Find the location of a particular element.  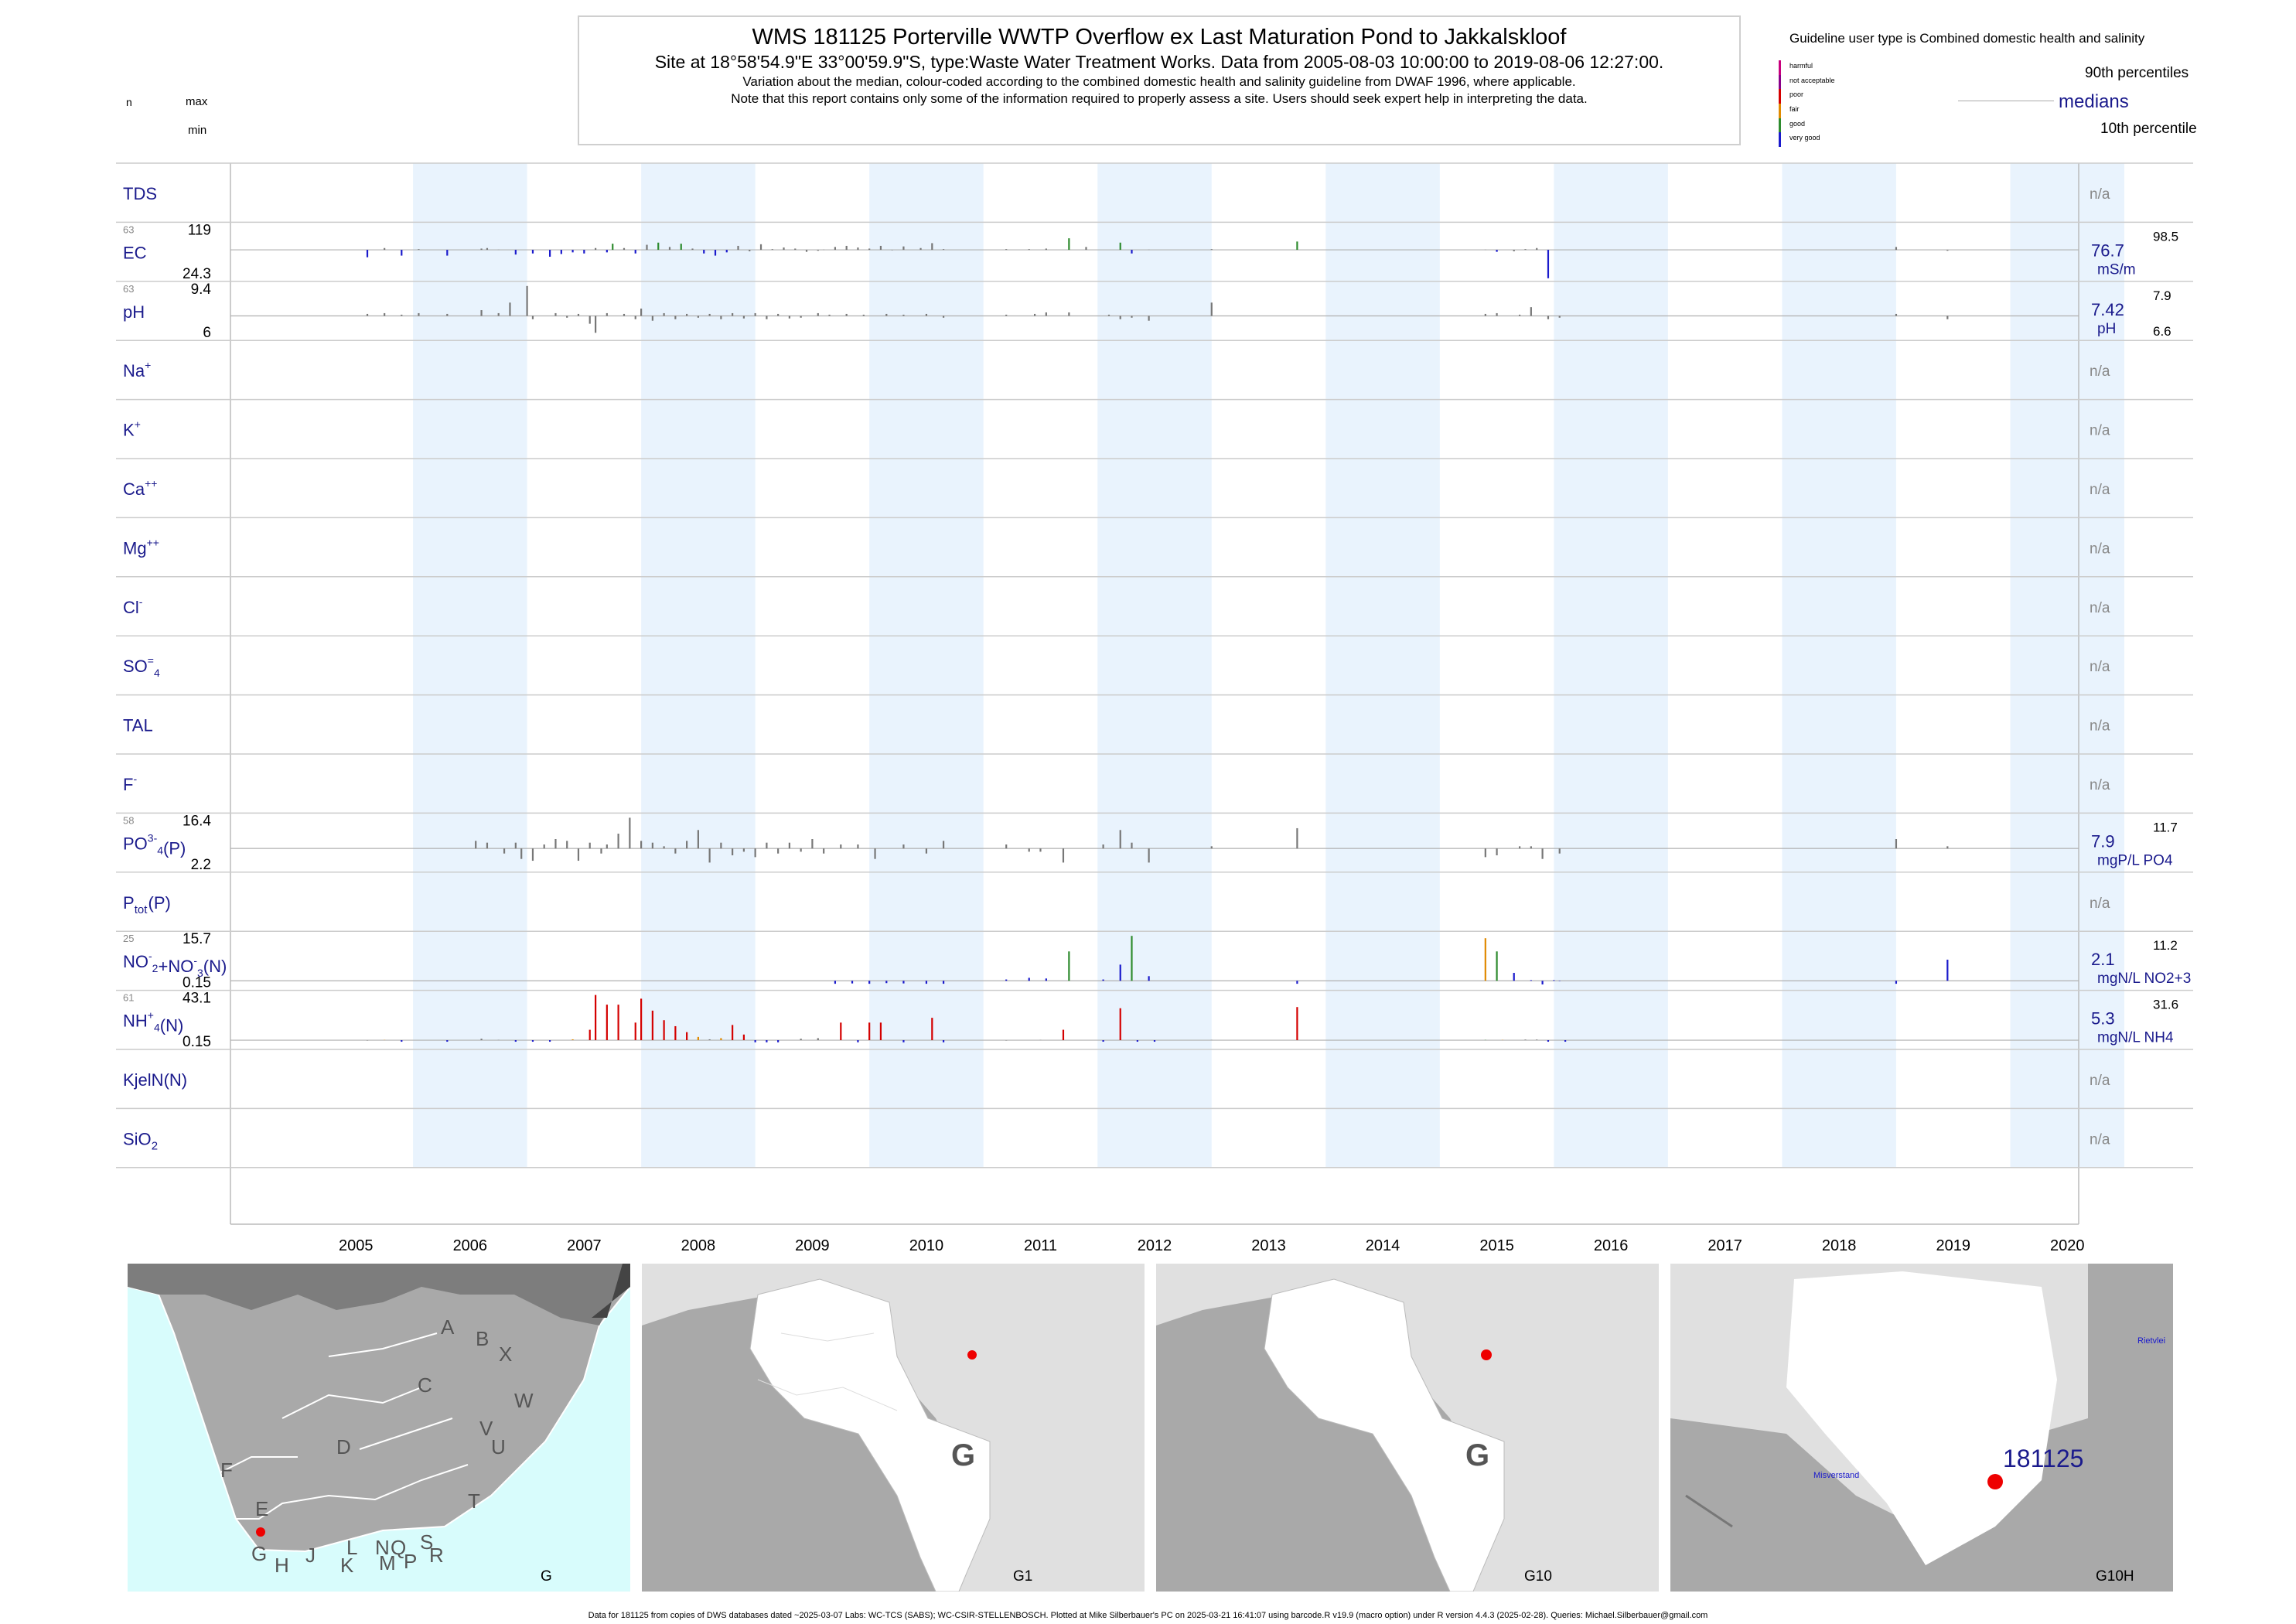

max-value: 16.4 is located at coordinates (197, 821).